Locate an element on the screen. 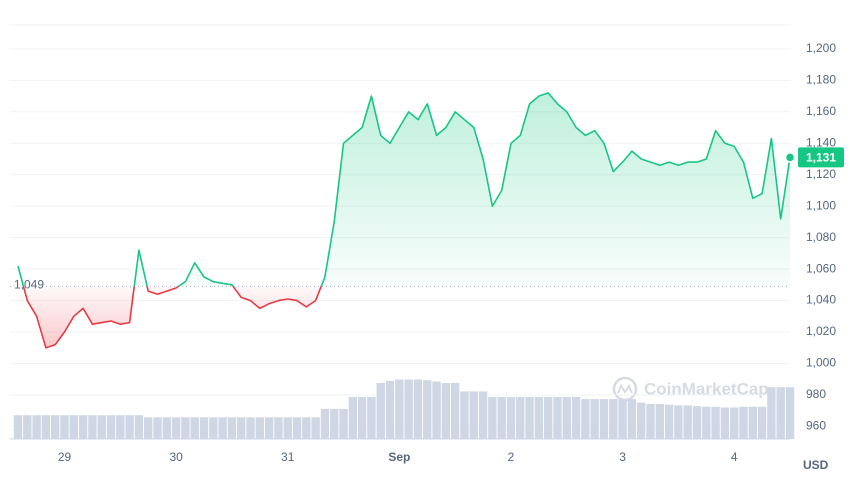 The width and height of the screenshot is (850, 483). y-tick-label: 1,160 is located at coordinates (821, 111).